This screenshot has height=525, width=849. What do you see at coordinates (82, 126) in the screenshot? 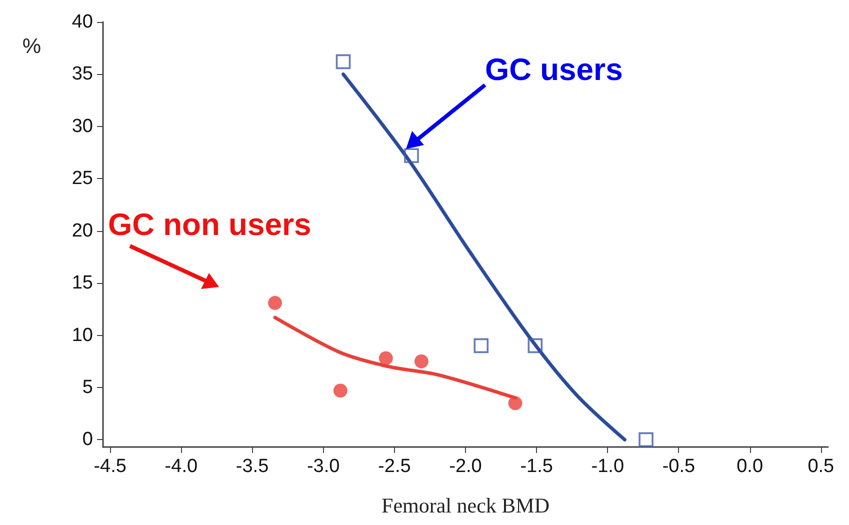
I see `y-tick-label: 30` at bounding box center [82, 126].